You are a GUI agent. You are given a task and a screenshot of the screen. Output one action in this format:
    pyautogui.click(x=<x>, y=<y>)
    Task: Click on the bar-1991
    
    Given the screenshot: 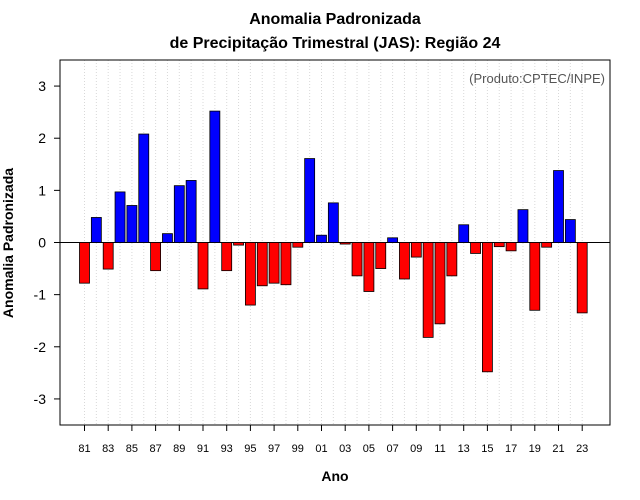 What is the action you would take?
    pyautogui.click(x=203, y=266)
    